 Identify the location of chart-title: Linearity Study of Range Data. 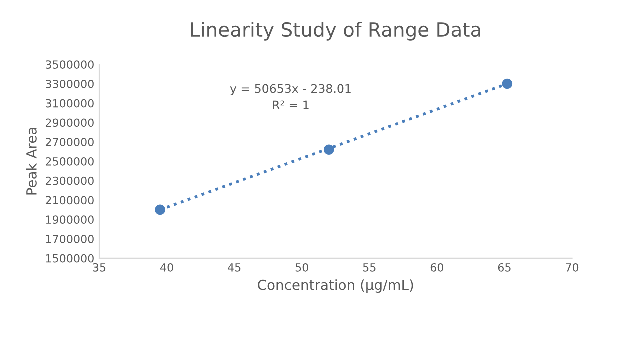
(335, 31).